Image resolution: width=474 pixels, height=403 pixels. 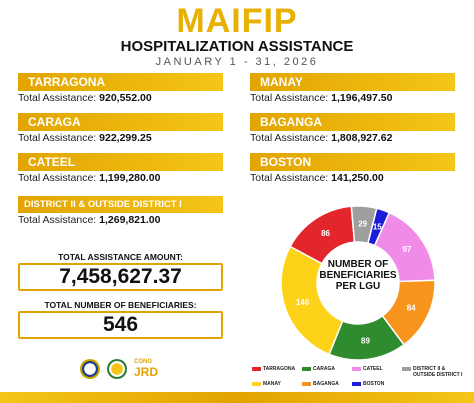 I want to click on lgu-assistance: Total Assistance: 141,250.00, so click(x=352, y=178).